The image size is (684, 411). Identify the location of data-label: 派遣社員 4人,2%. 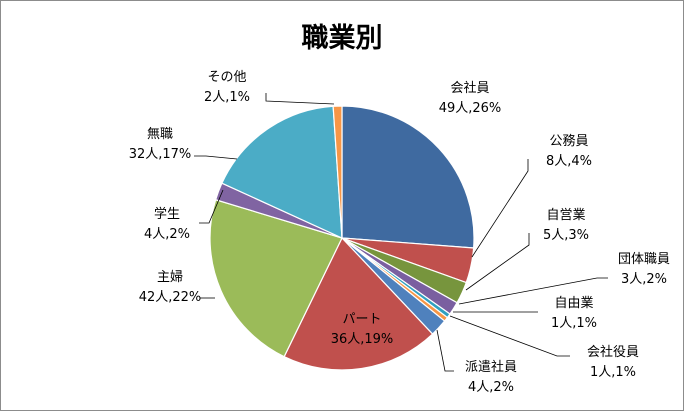
(491, 377).